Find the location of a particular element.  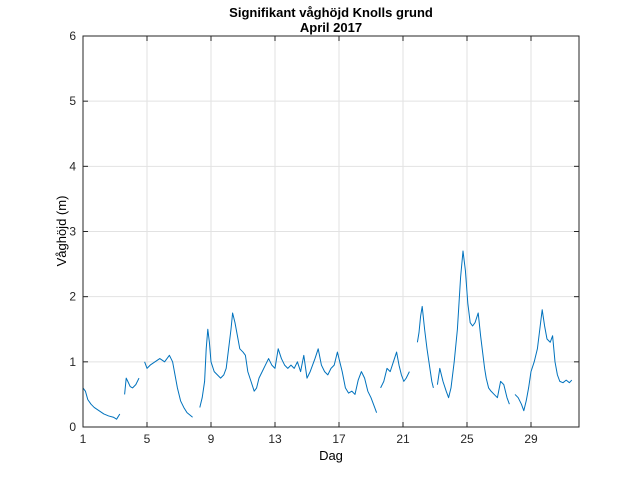

y-tick-label: 6 is located at coordinates (72, 36).